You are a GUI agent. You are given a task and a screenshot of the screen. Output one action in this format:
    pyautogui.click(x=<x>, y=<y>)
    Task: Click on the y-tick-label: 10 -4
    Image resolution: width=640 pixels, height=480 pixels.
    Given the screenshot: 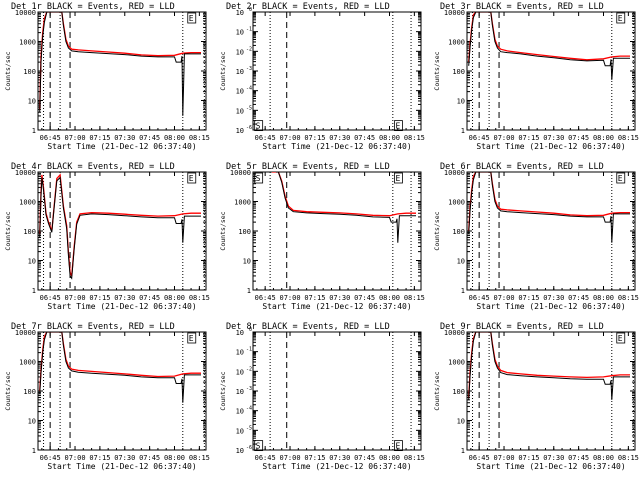 What is the action you would take?
    pyautogui.click(x=244, y=411)
    